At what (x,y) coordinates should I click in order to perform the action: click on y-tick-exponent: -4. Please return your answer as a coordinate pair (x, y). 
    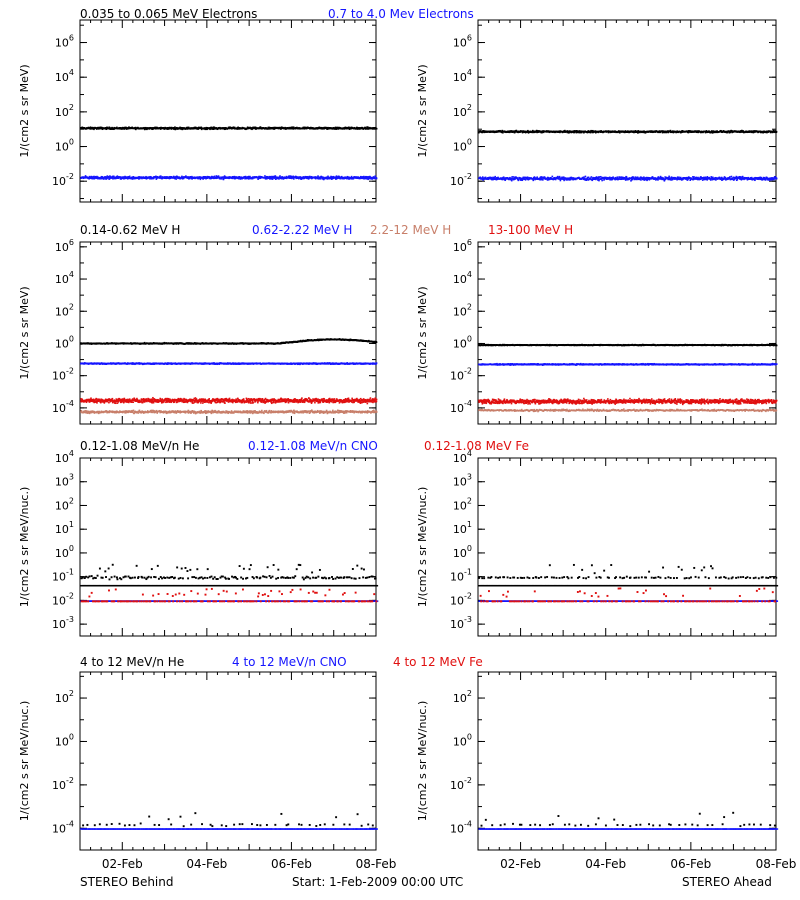
    Looking at the image, I should click on (70, 403).